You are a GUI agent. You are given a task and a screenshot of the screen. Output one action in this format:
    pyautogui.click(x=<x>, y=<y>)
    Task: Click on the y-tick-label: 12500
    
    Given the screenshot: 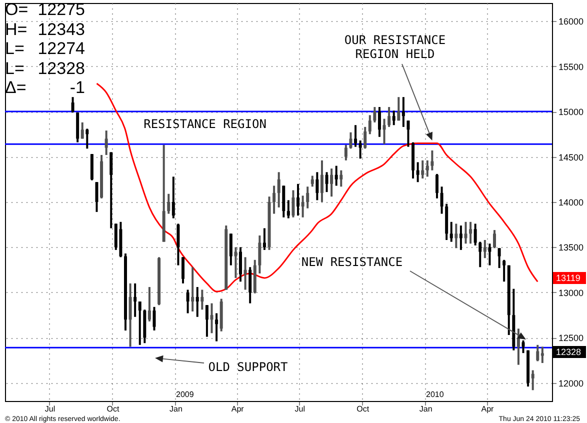 What is the action you would take?
    pyautogui.click(x=571, y=338)
    